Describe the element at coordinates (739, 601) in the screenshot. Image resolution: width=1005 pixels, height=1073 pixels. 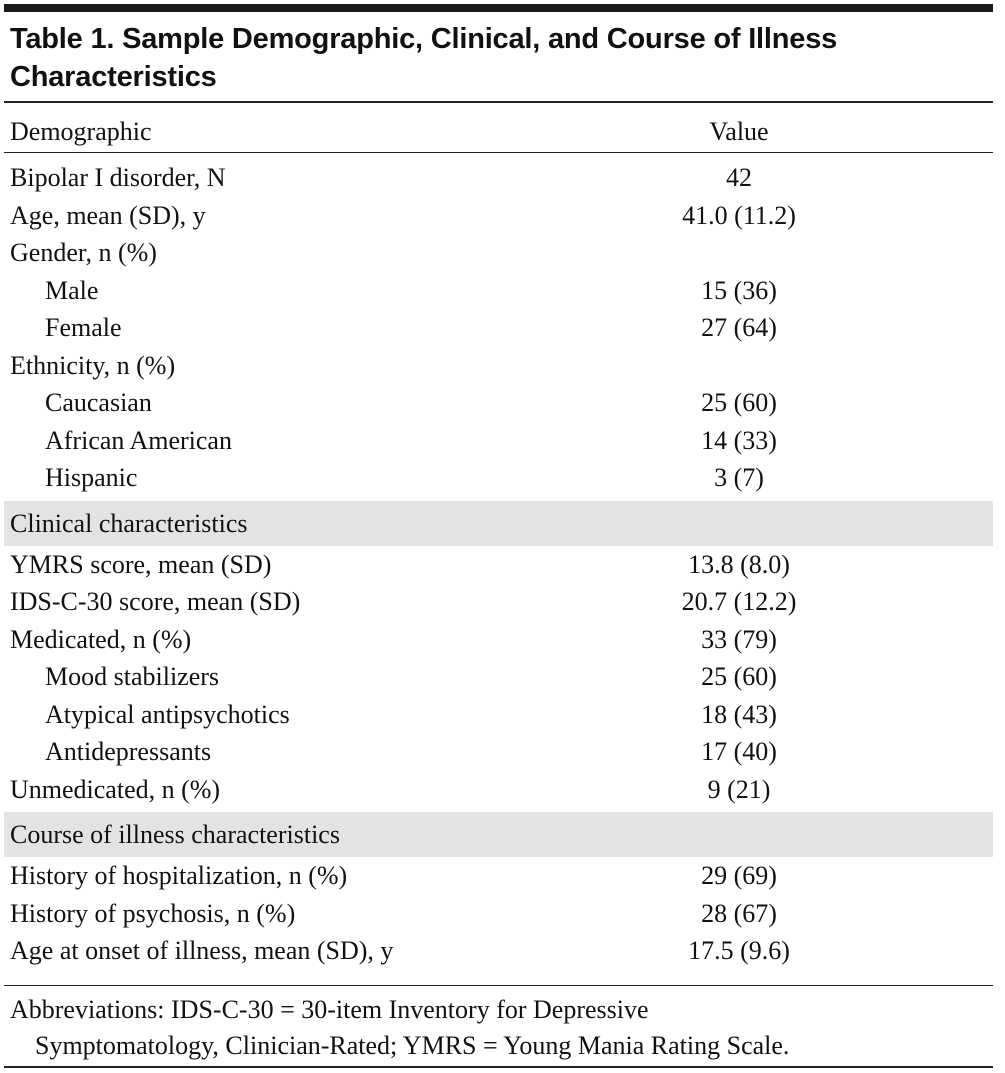
I see `row-value: 20.7 (12.2)` at that location.